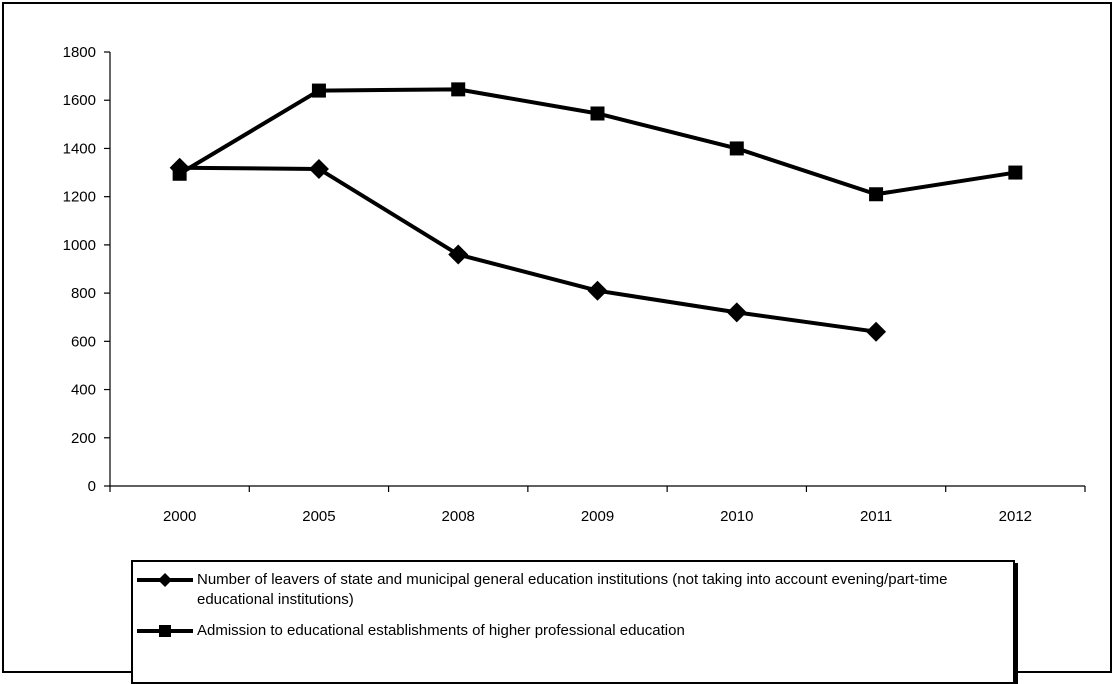 The height and width of the screenshot is (684, 1116). I want to click on x-tick-label: 2011, so click(876, 516).